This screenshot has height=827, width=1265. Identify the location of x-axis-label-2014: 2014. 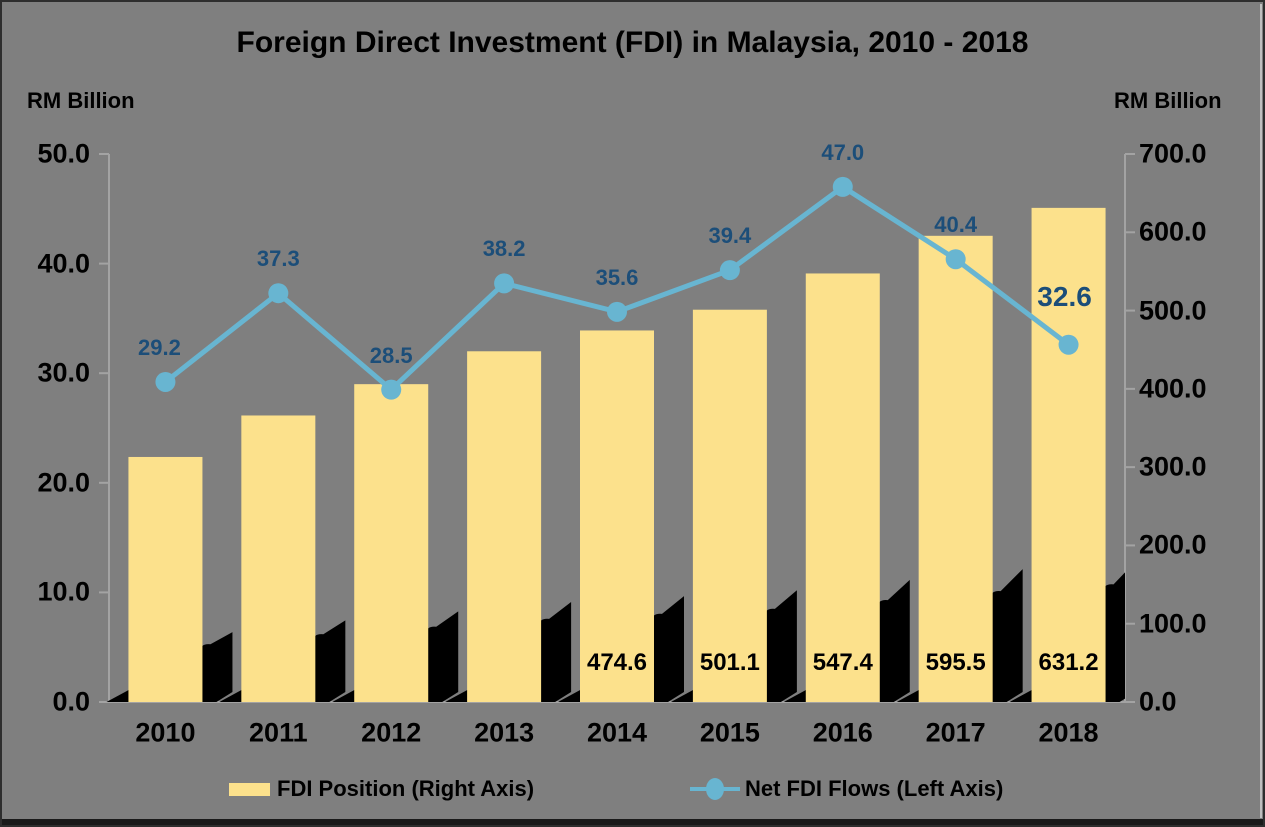
(617, 732).